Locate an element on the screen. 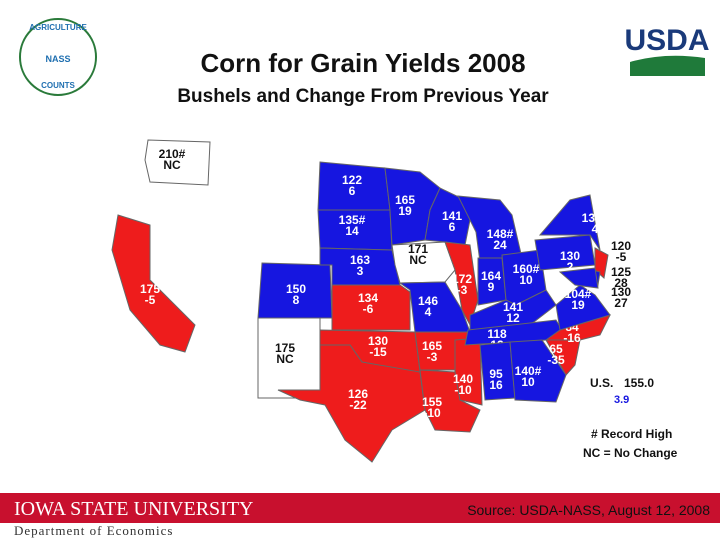 Image resolution: width=720 pixels, height=540 pixels. usda-logo: USDA is located at coordinates (667, 50).